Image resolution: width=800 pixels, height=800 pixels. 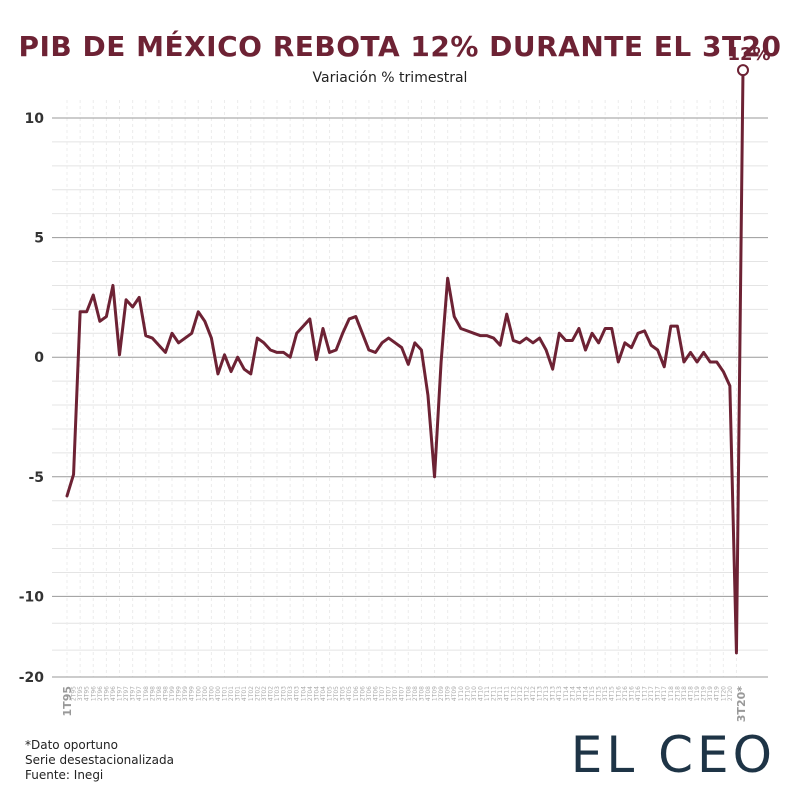 What do you see at coordinates (599, 693) in the screenshot?
I see `x-tick-label: 2T15` at bounding box center [599, 693].